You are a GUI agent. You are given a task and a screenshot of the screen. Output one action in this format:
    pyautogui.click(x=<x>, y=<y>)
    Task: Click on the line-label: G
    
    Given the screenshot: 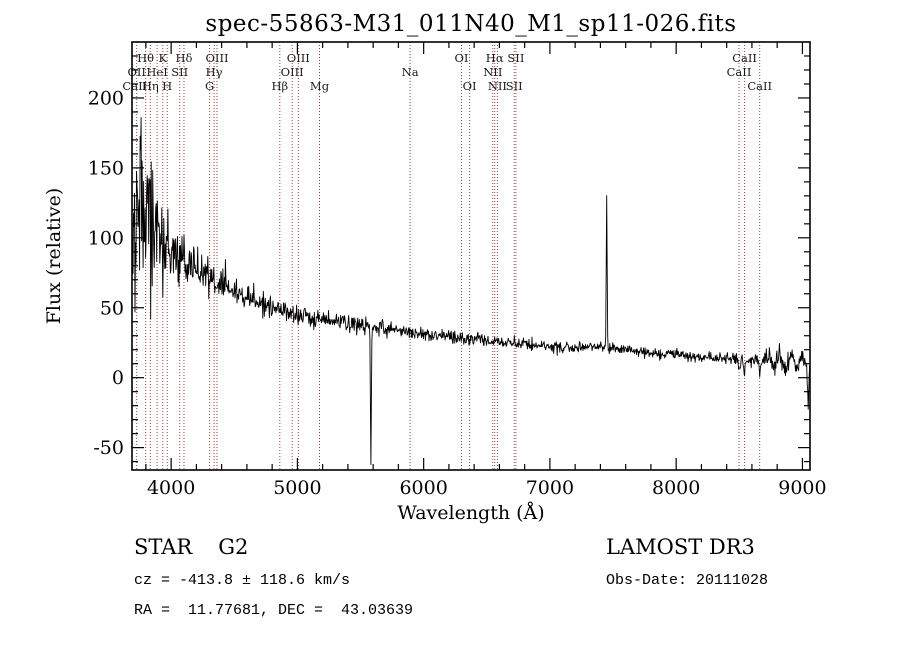 What is the action you would take?
    pyautogui.click(x=209, y=86)
    